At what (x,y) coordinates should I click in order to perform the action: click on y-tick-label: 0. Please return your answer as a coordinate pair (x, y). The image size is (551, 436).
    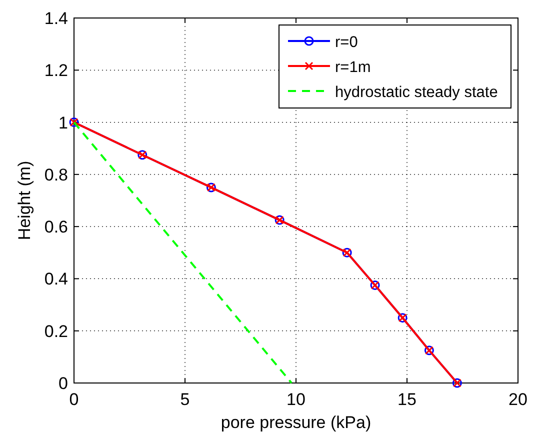
    Looking at the image, I should click on (63, 383).